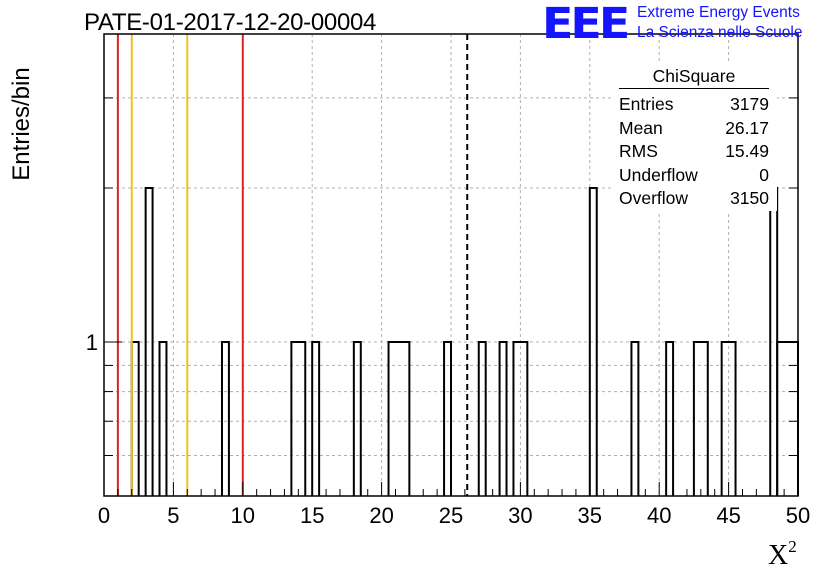  Describe the element at coordinates (749, 104) in the screenshot. I see `stats-value: 3179` at that location.